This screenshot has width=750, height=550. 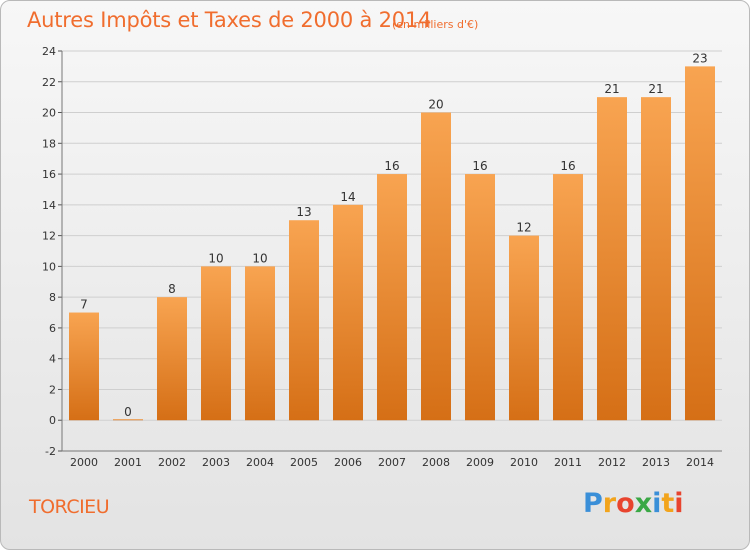 I want to click on y-tick-label: 16, so click(x=49, y=174).